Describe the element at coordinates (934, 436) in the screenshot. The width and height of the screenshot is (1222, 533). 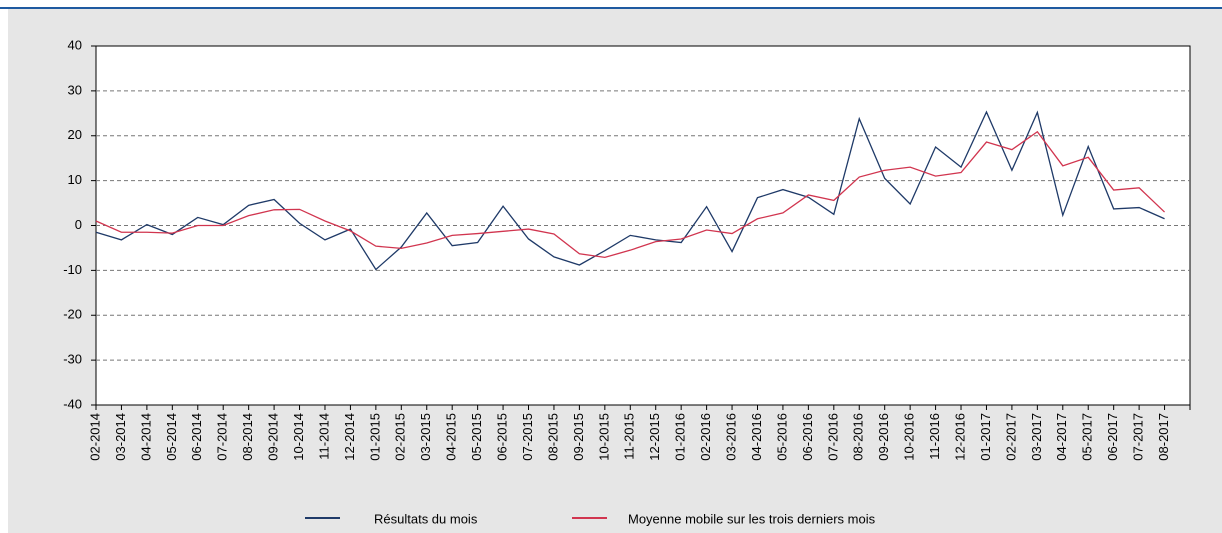
I see `x-tick-label: 11-2016` at that location.